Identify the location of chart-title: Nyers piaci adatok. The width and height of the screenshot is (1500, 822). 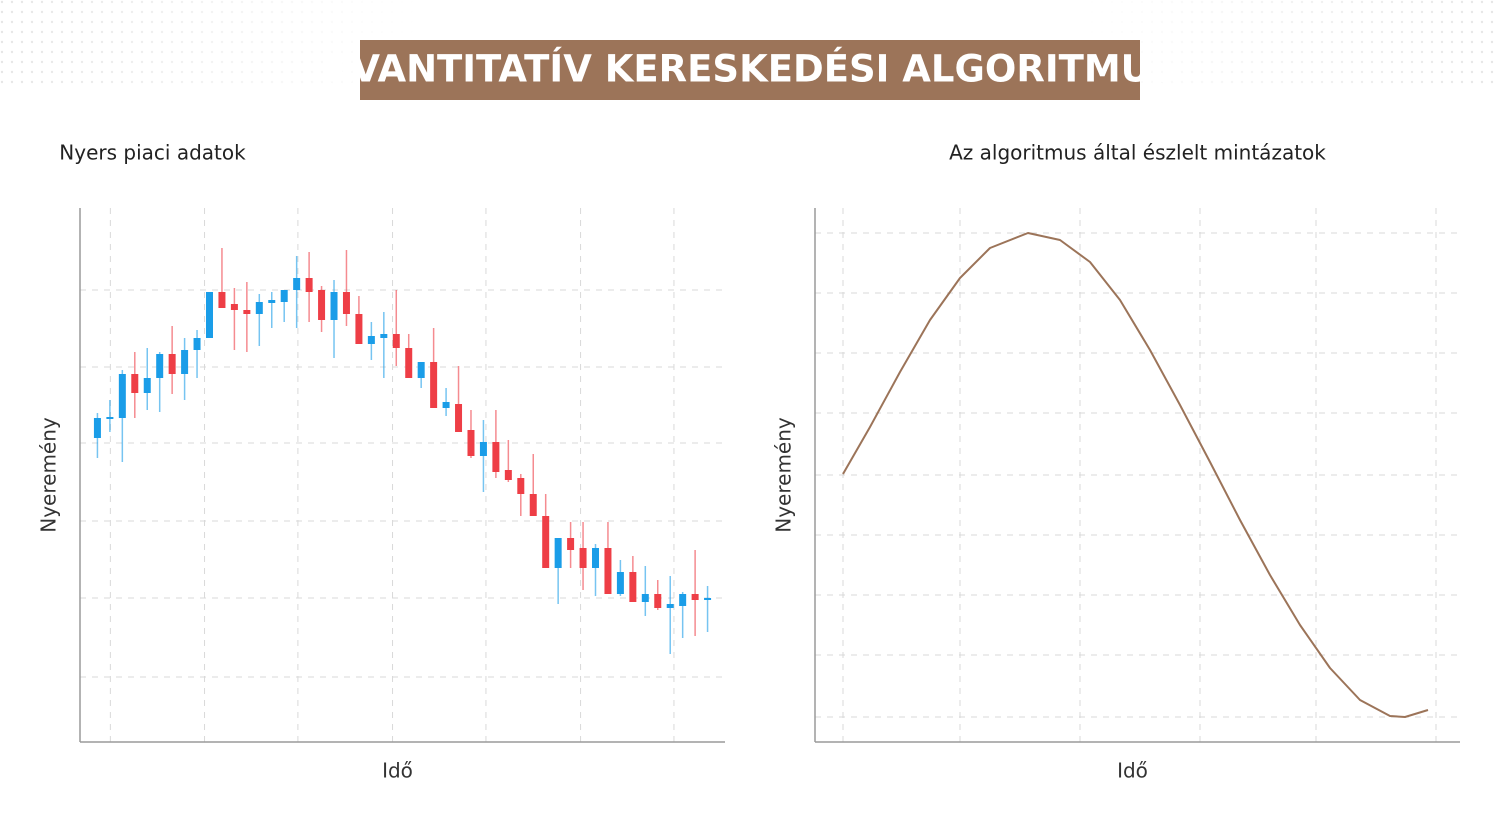
(152, 153).